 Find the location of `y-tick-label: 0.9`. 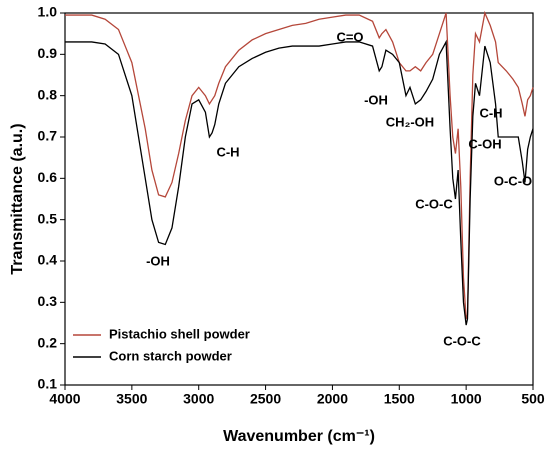

y-tick-label: 0.9 is located at coordinates (48, 53).